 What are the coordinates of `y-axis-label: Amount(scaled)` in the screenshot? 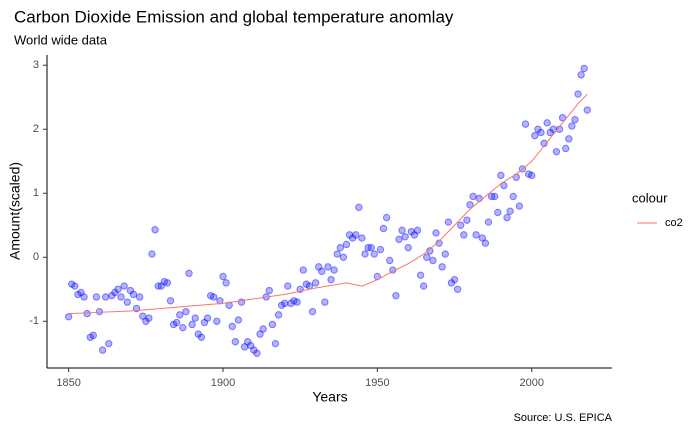 It's located at (15, 211).